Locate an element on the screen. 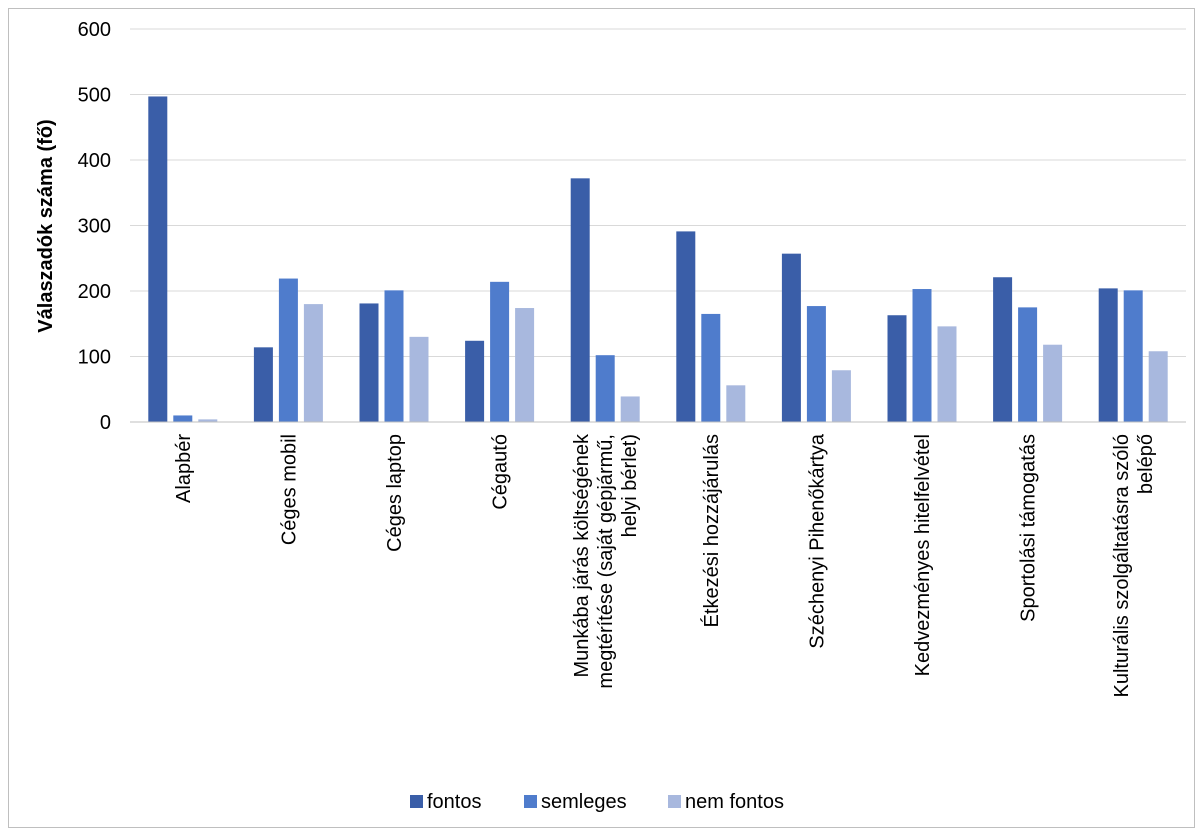  category-label-line: Sportolási támogatás is located at coordinates (1029, 528).